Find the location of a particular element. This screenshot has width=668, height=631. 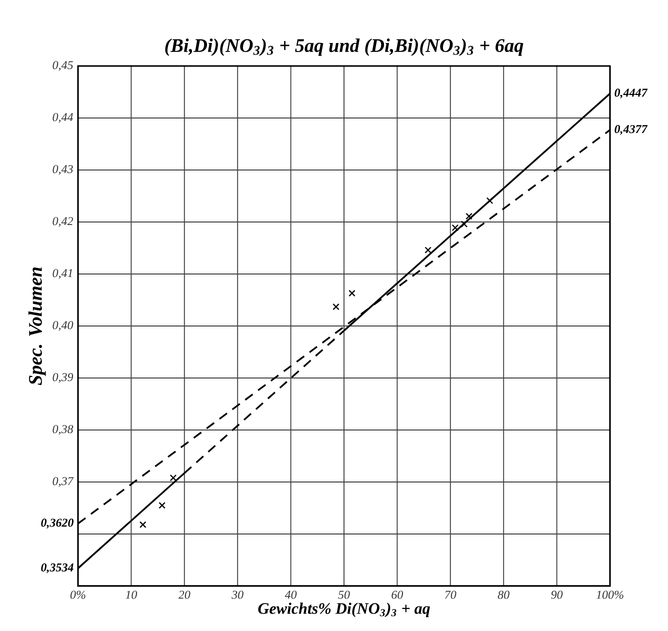

y-tick-label: 0,37 is located at coordinates (63, 482).